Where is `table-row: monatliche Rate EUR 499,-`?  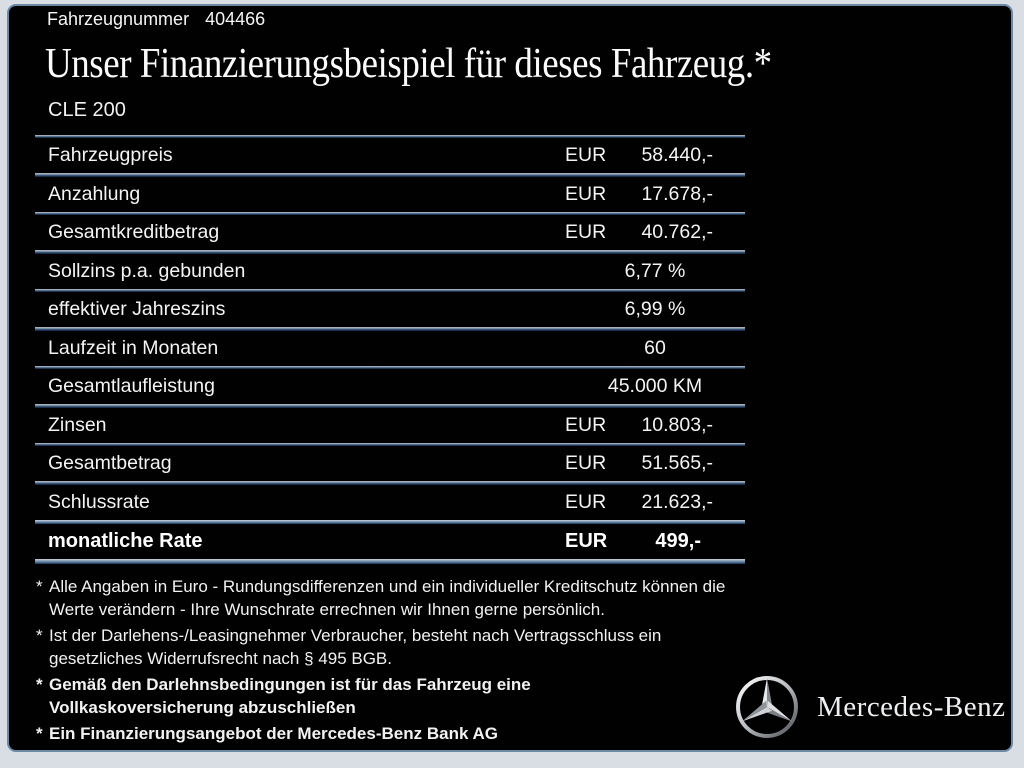 table-row: monatliche Rate EUR 499,- is located at coordinates (390, 541).